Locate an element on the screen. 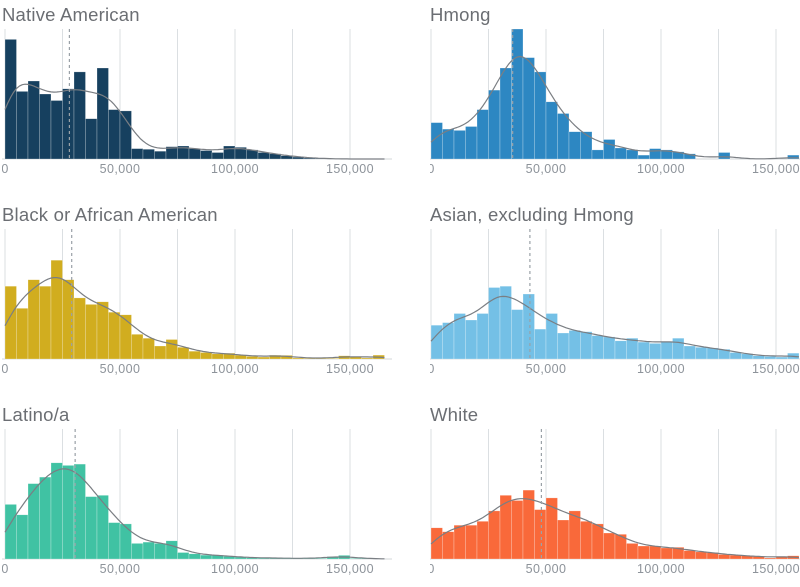 The width and height of the screenshot is (800, 587). histogram-hmong: 0 50,000 100,000 150,000 is located at coordinates (615, 102).